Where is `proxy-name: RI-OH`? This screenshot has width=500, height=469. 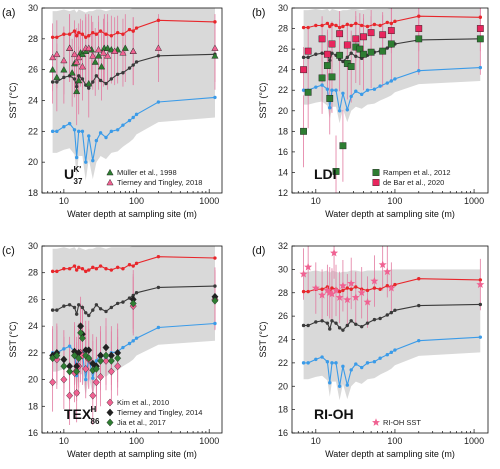 proxy-name: RI-OH is located at coordinates (334, 414).